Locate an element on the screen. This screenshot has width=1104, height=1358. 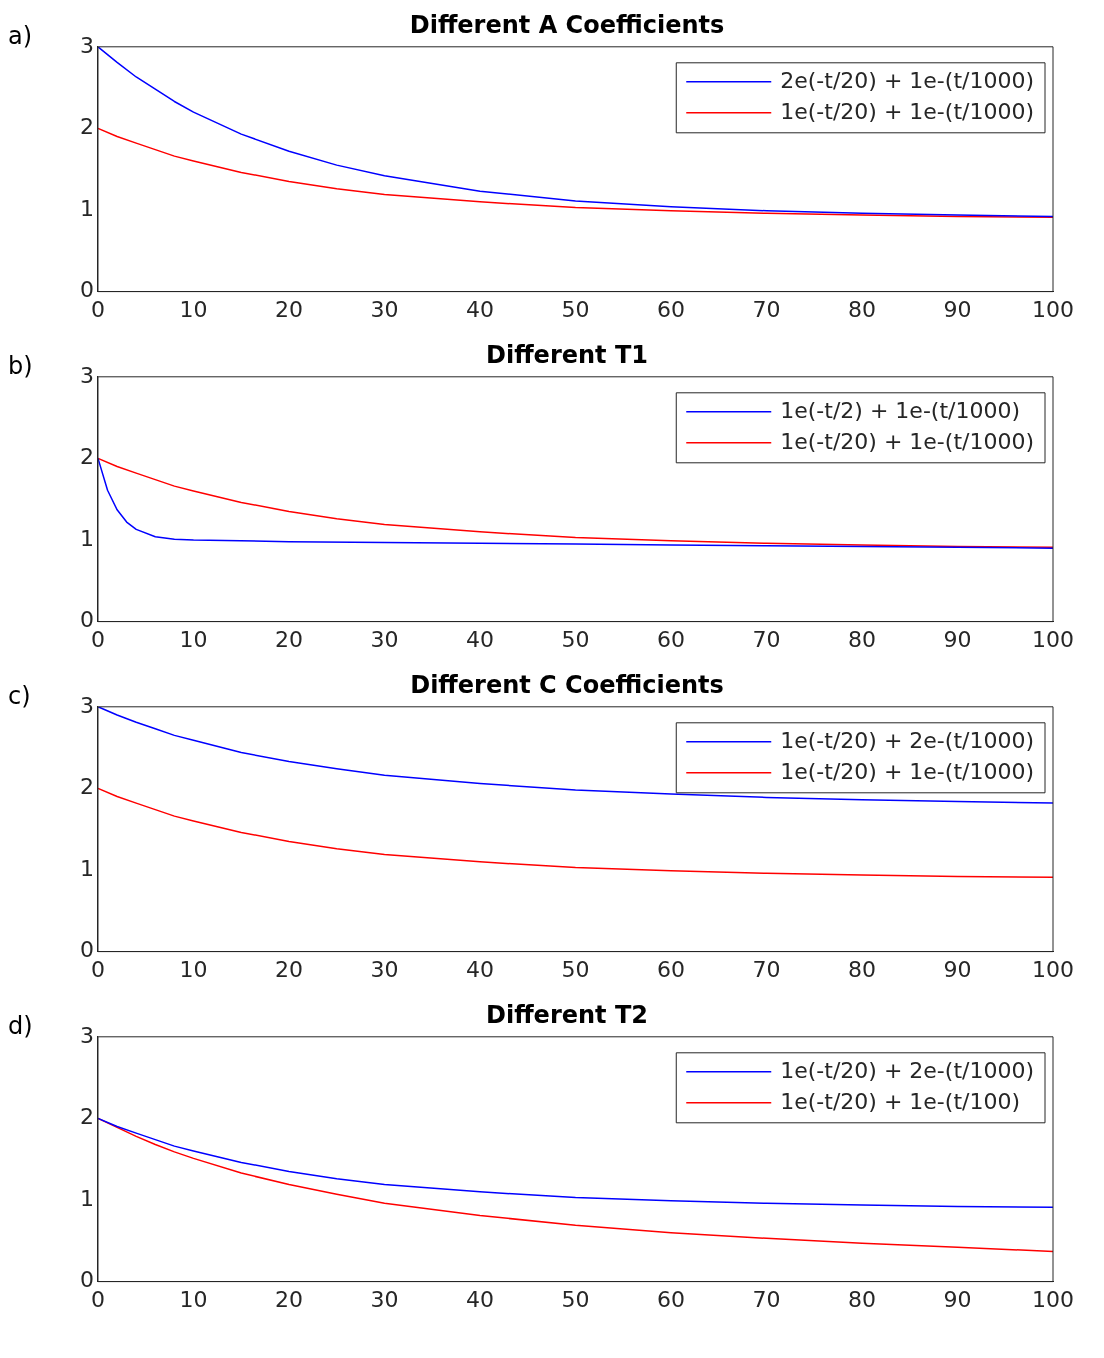
chart-title: Different T1 is located at coordinates (567, 354).